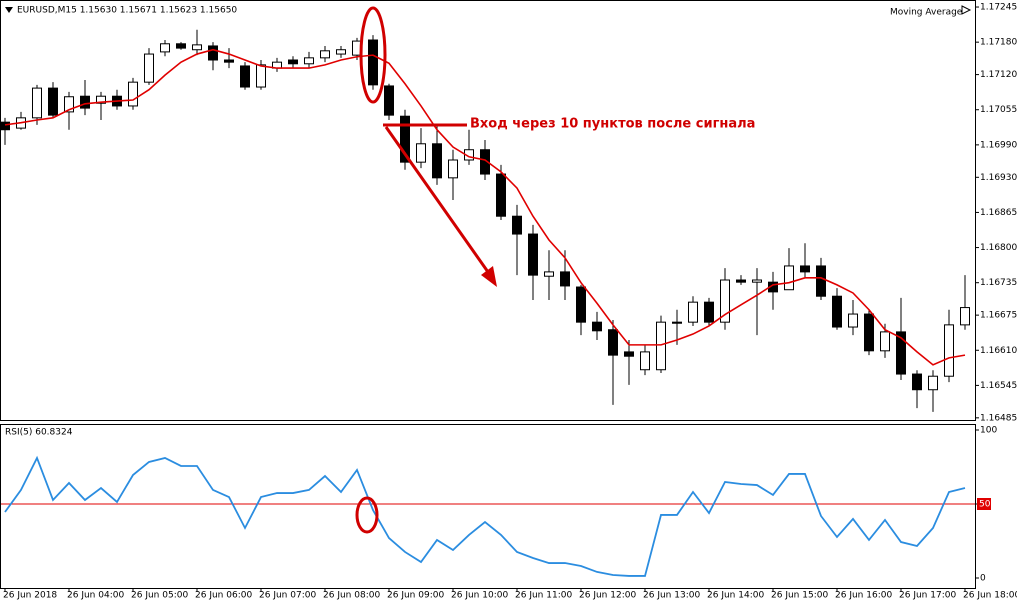 The width and height of the screenshot is (1017, 604). I want to click on y-tick-label: 100, so click(988, 431).